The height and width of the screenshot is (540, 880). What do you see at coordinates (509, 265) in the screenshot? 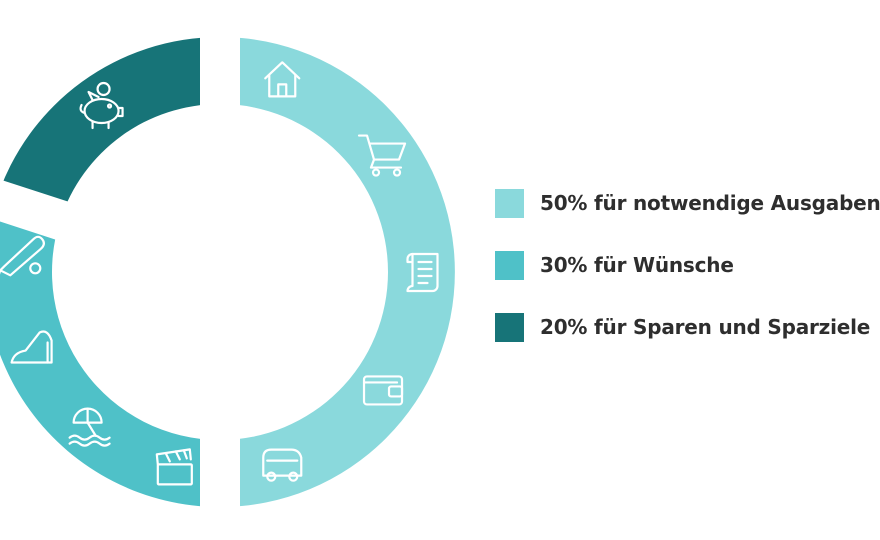
I see `legend-swatch-wants` at bounding box center [509, 265].